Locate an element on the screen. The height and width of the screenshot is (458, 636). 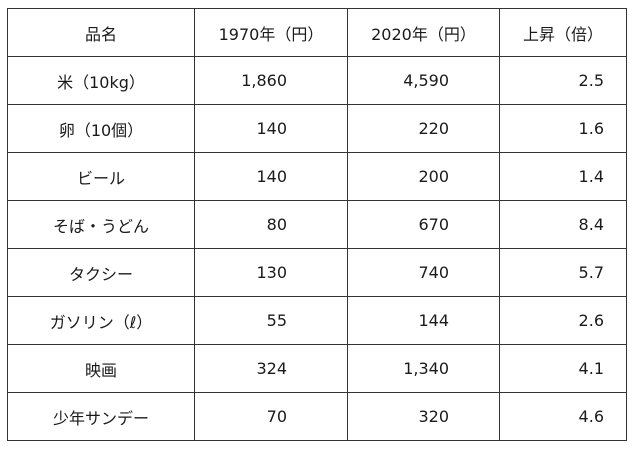
table-row: ガソリン（ℓ） 55 144 2.6 is located at coordinates (317, 320).